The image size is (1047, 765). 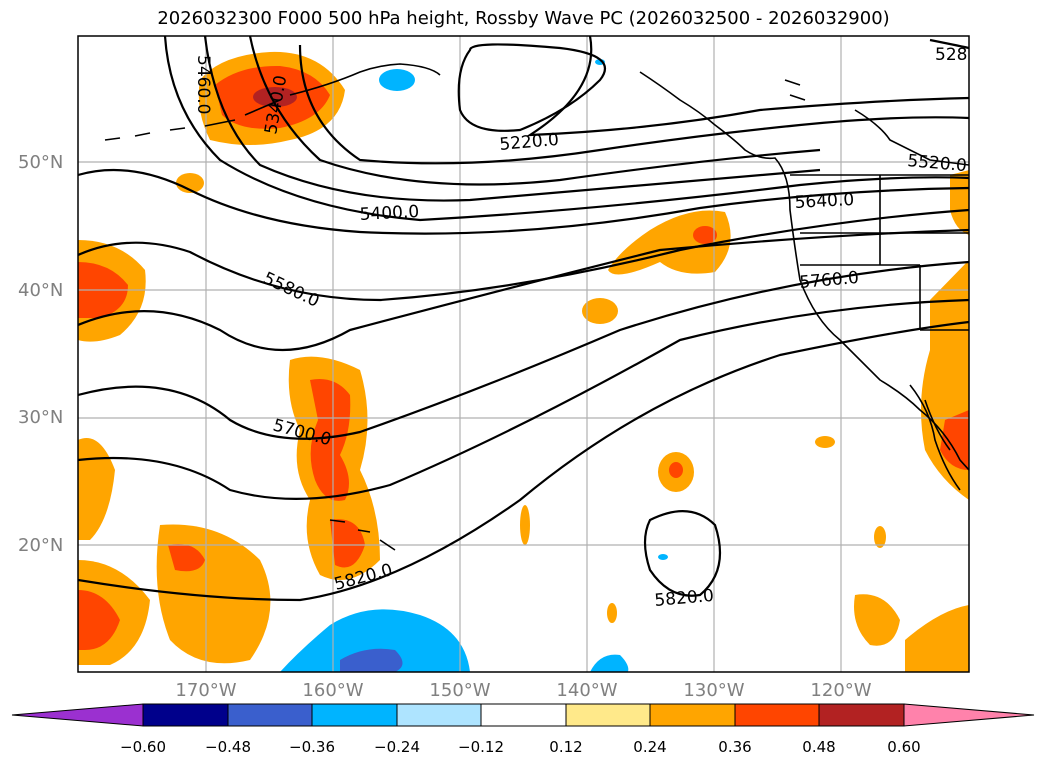 What do you see at coordinates (824, 201) in the screenshot?
I see `contour-label: 5640.0` at bounding box center [824, 201].